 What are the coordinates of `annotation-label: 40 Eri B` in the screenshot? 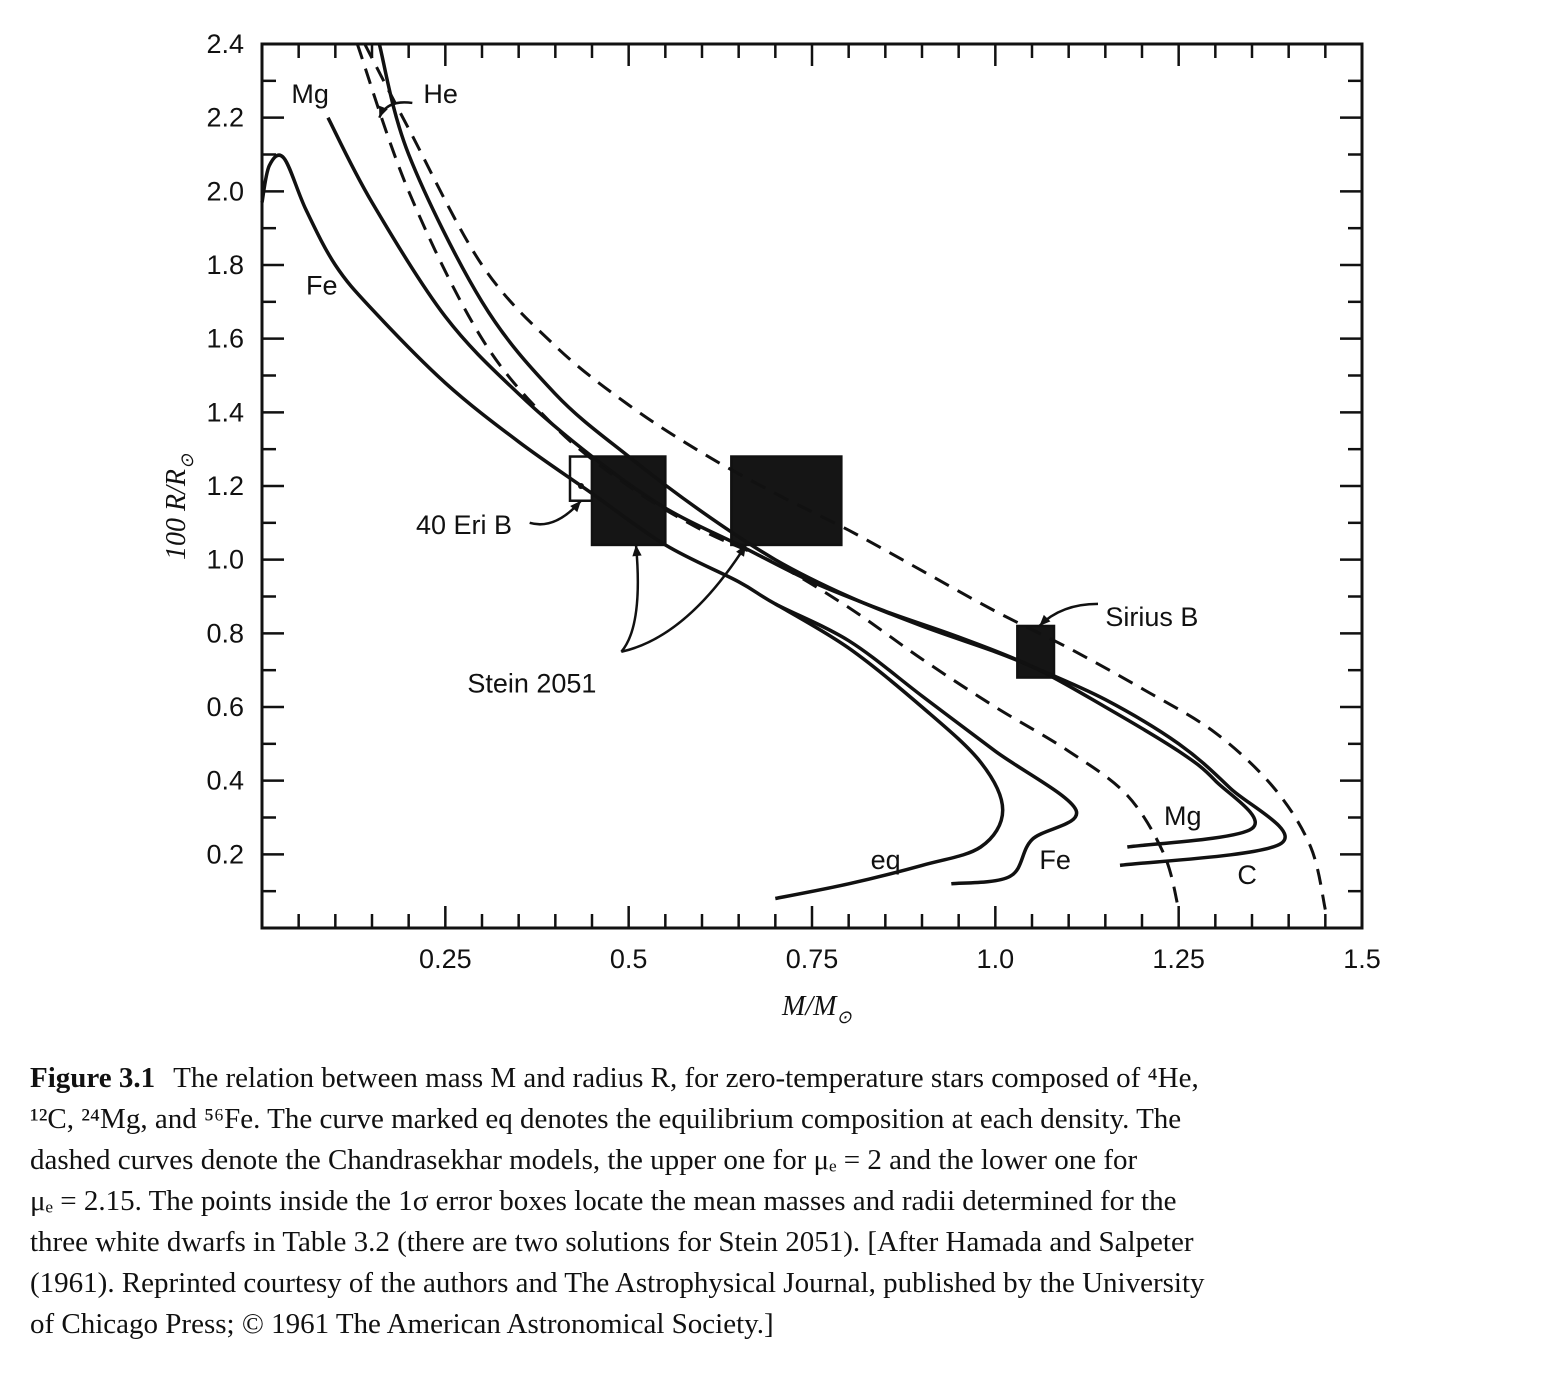 It's located at (464, 525).